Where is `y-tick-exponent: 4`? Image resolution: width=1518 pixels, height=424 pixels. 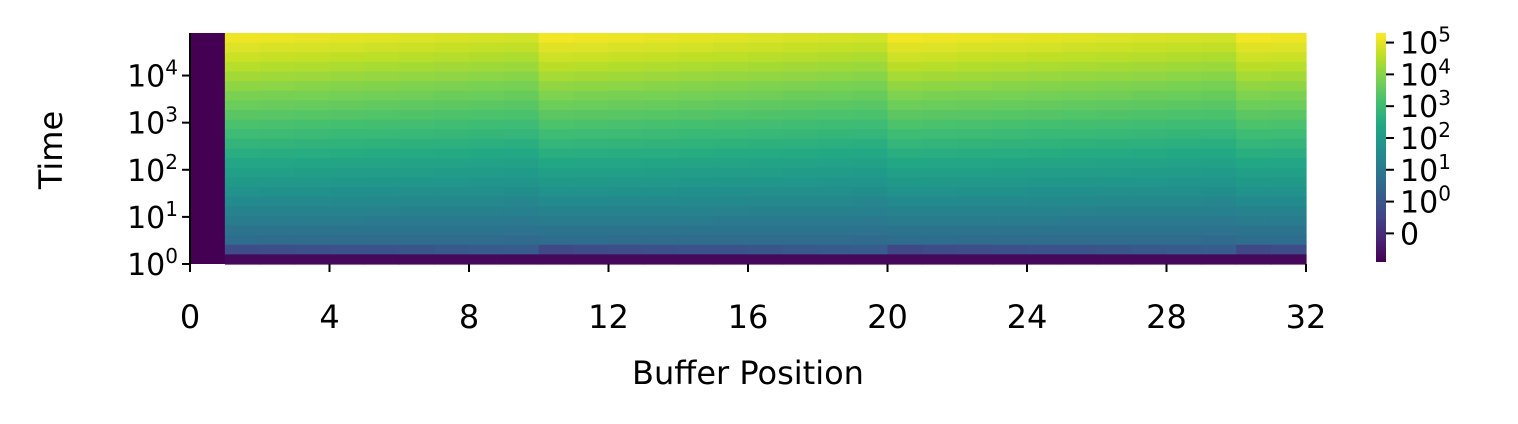 y-tick-exponent: 4 is located at coordinates (171, 68).